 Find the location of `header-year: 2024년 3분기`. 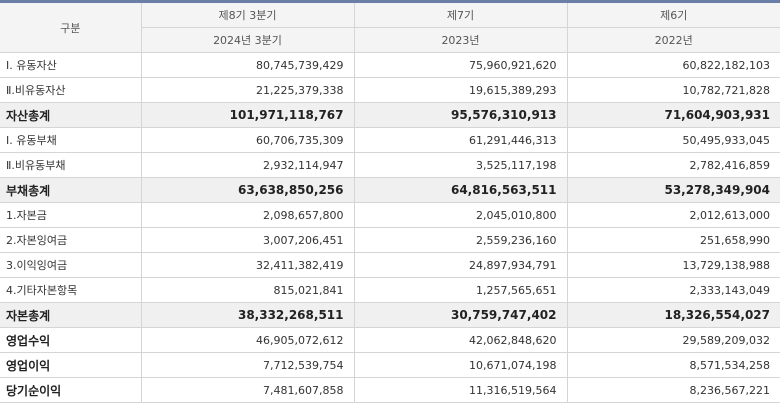

header-year: 2024년 3분기 is located at coordinates (248, 40).